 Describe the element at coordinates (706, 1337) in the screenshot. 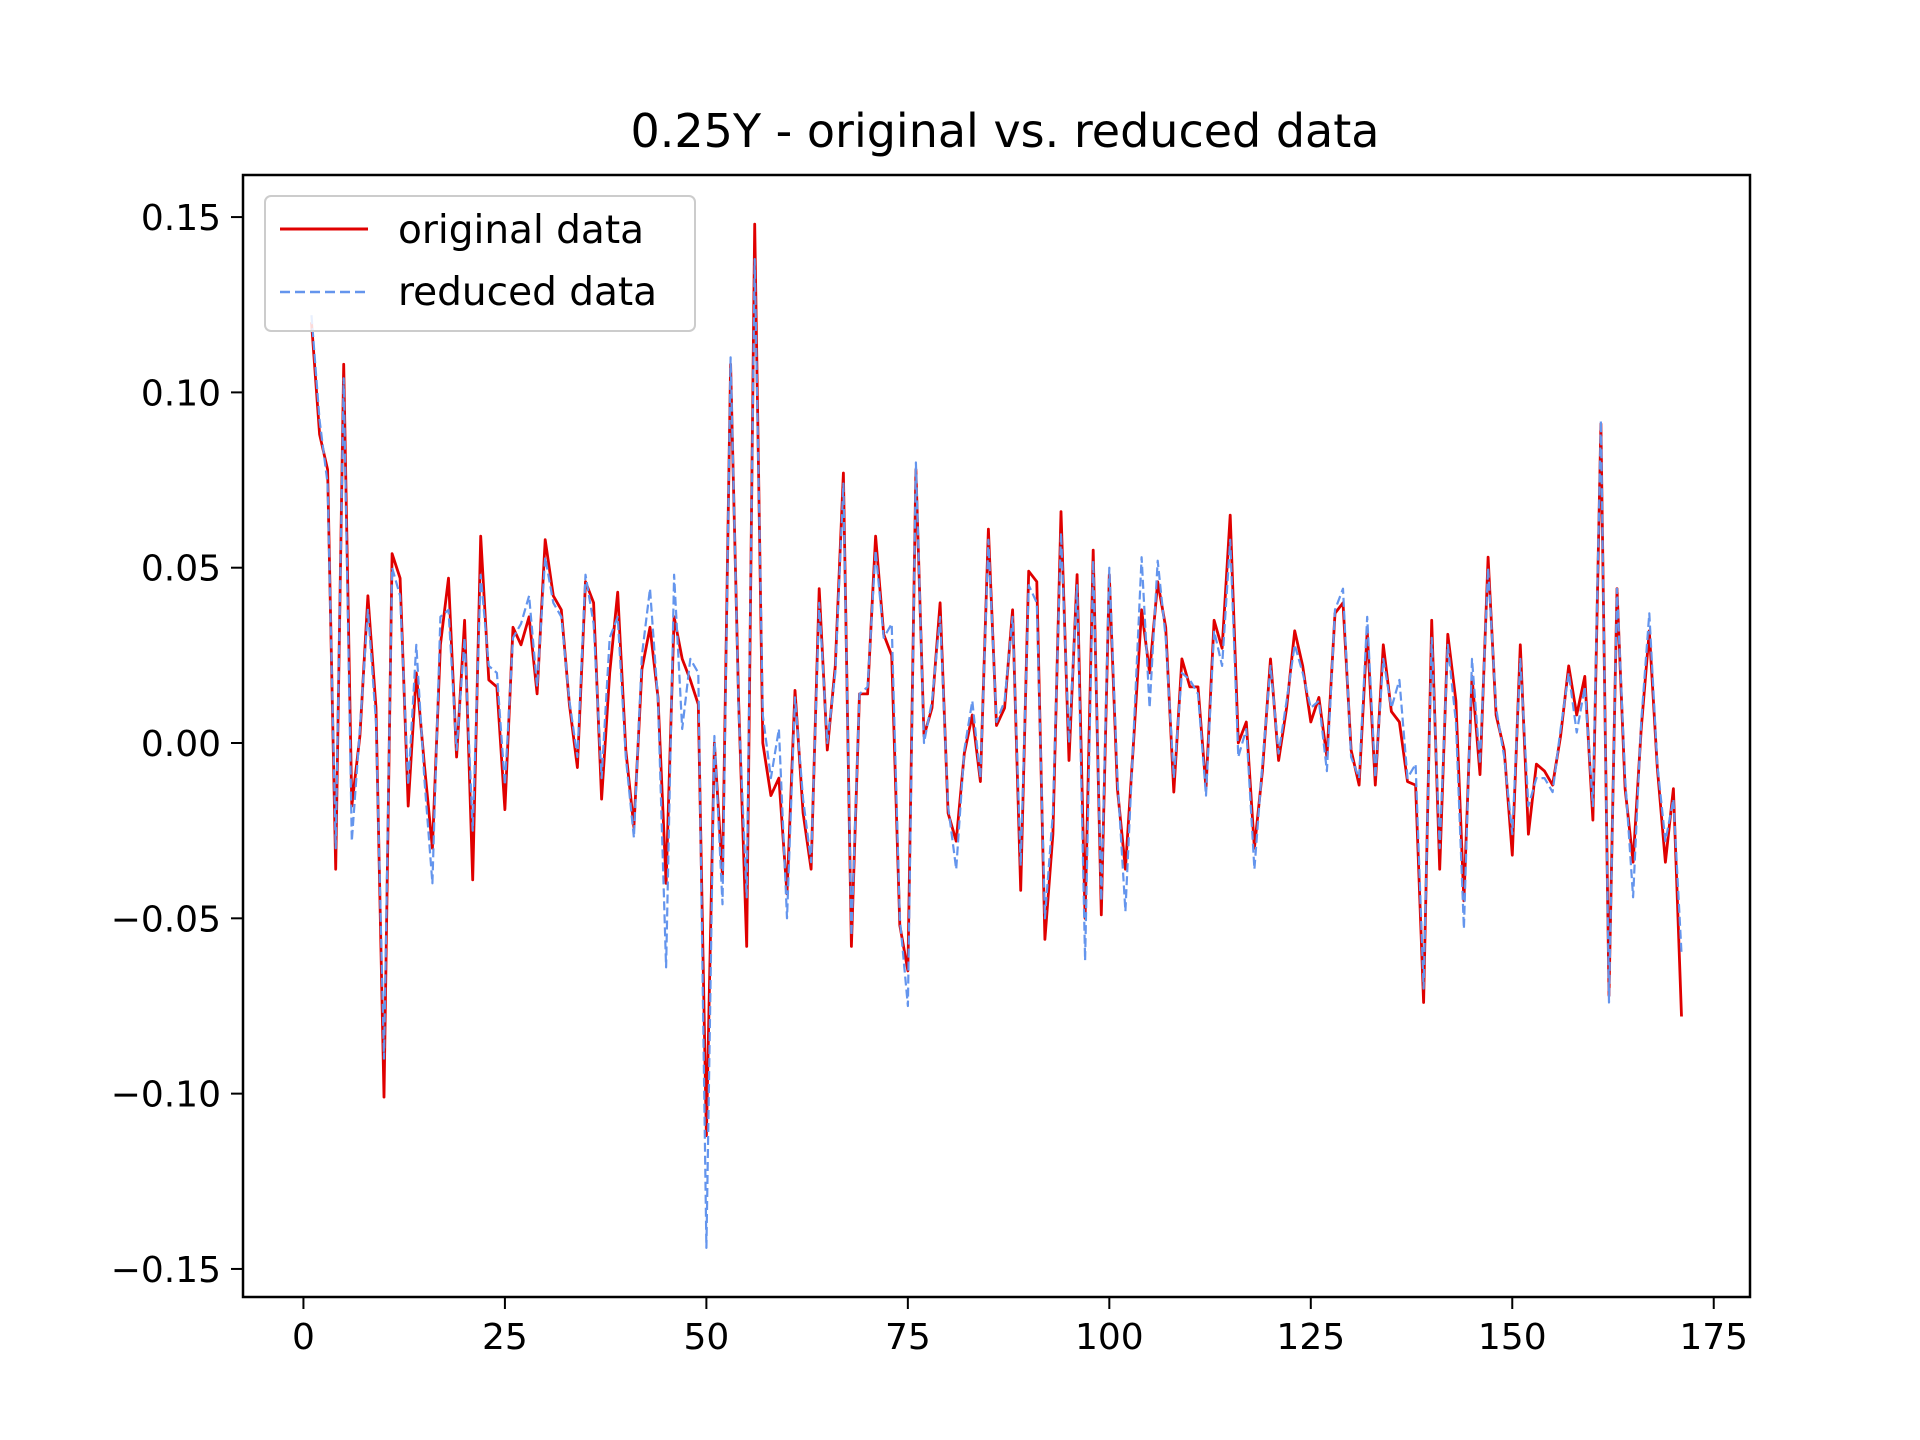

I see `x-tick-label: 50` at that location.